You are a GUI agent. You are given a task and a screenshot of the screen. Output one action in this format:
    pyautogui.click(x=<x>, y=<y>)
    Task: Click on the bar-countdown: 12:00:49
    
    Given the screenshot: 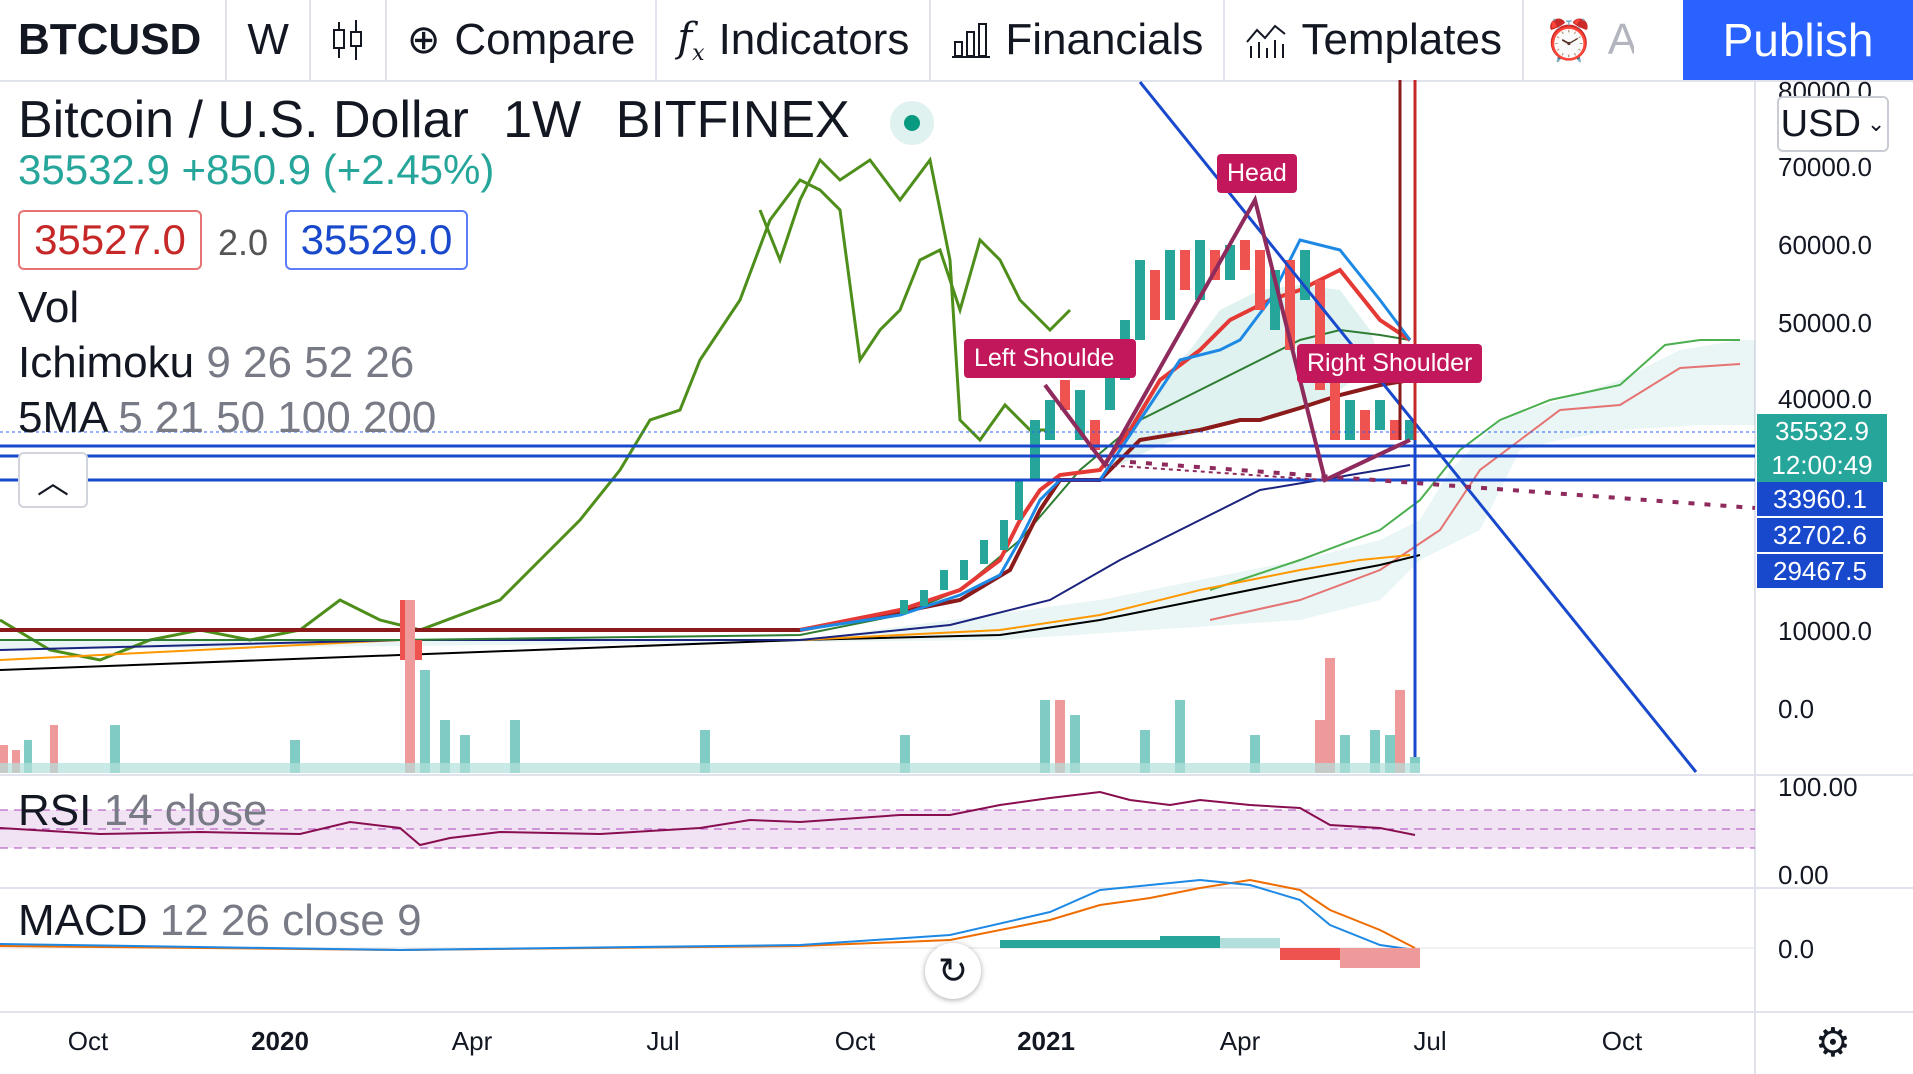 What is the action you would take?
    pyautogui.click(x=1822, y=465)
    